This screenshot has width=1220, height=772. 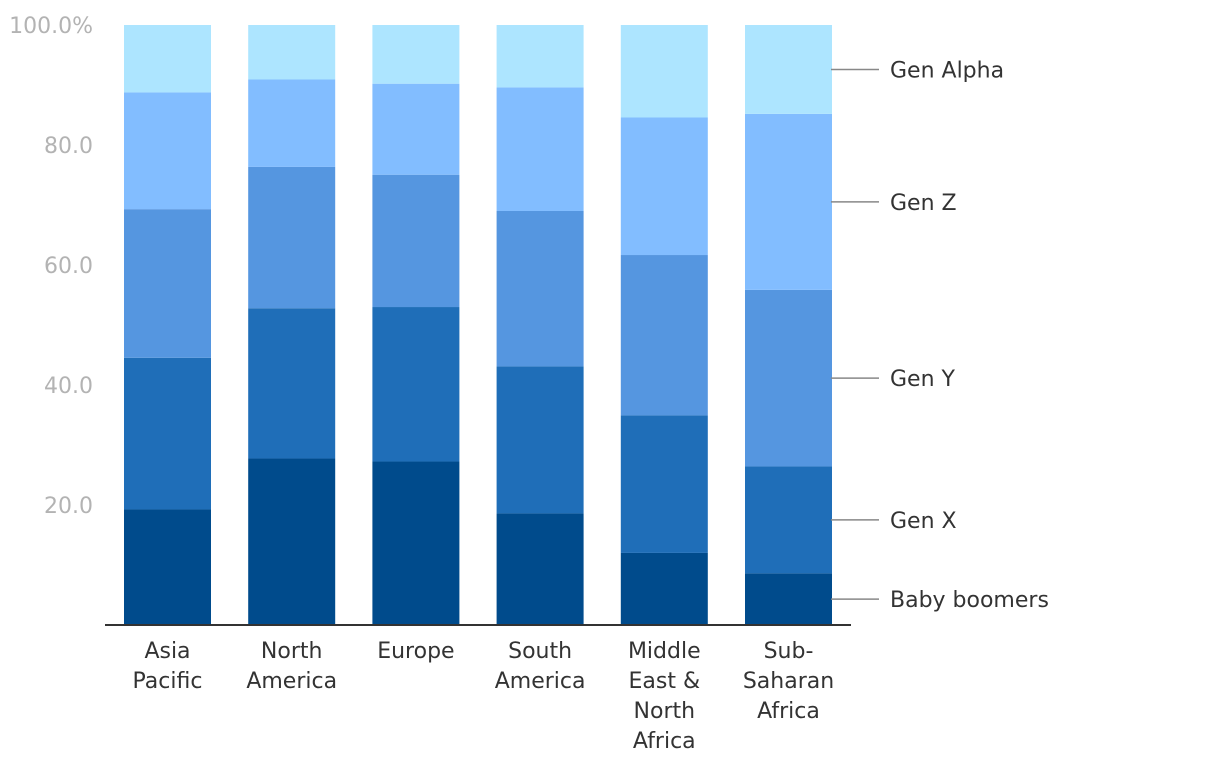 What do you see at coordinates (923, 521) in the screenshot?
I see `legend-label: Gen X` at bounding box center [923, 521].